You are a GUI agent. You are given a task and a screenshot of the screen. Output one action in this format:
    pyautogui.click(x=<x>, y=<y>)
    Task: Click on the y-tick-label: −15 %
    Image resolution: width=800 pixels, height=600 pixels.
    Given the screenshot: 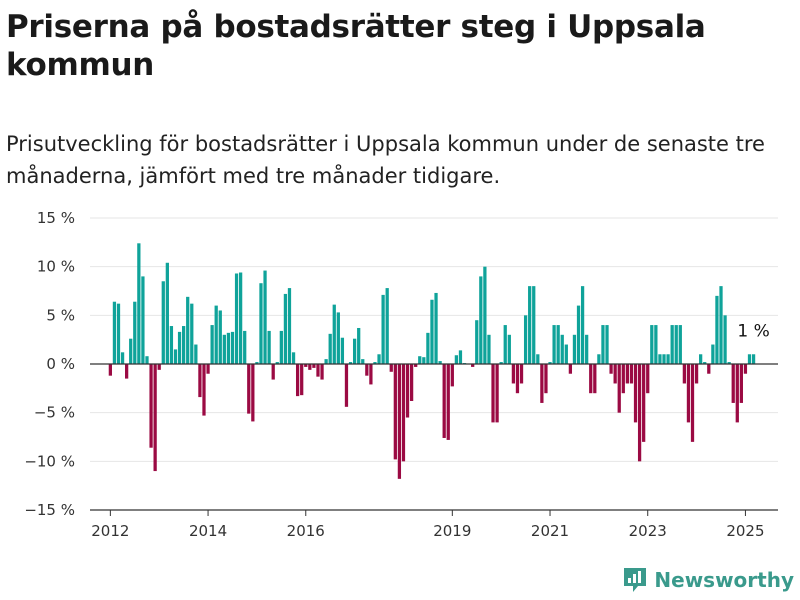 What is the action you would take?
    pyautogui.click(x=49, y=510)
    